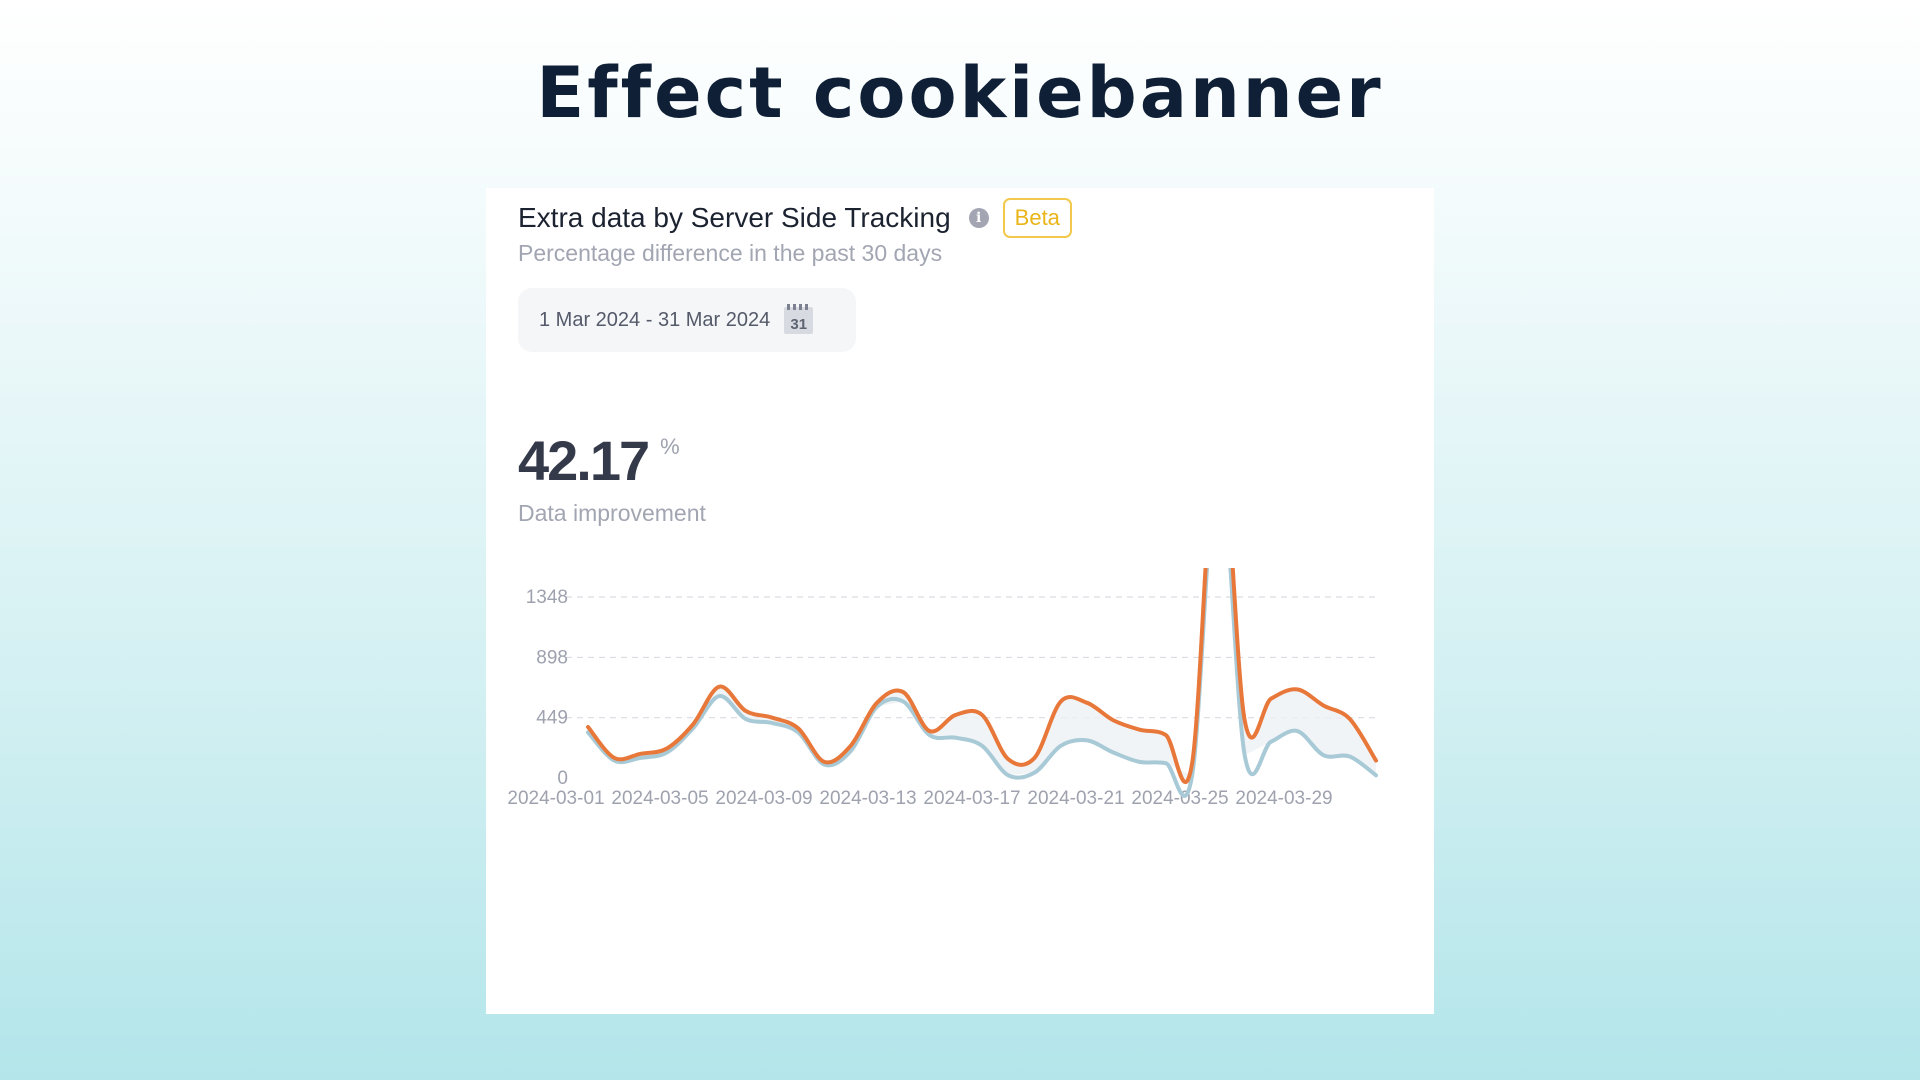  I want to click on beta-badge: Beta, so click(1037, 218).